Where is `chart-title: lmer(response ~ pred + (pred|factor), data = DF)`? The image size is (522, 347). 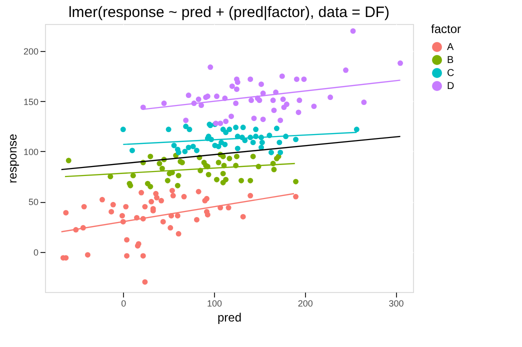
chart-title: lmer(response ~ pred + (pred|factor), data = DF) is located at coordinates (229, 12).